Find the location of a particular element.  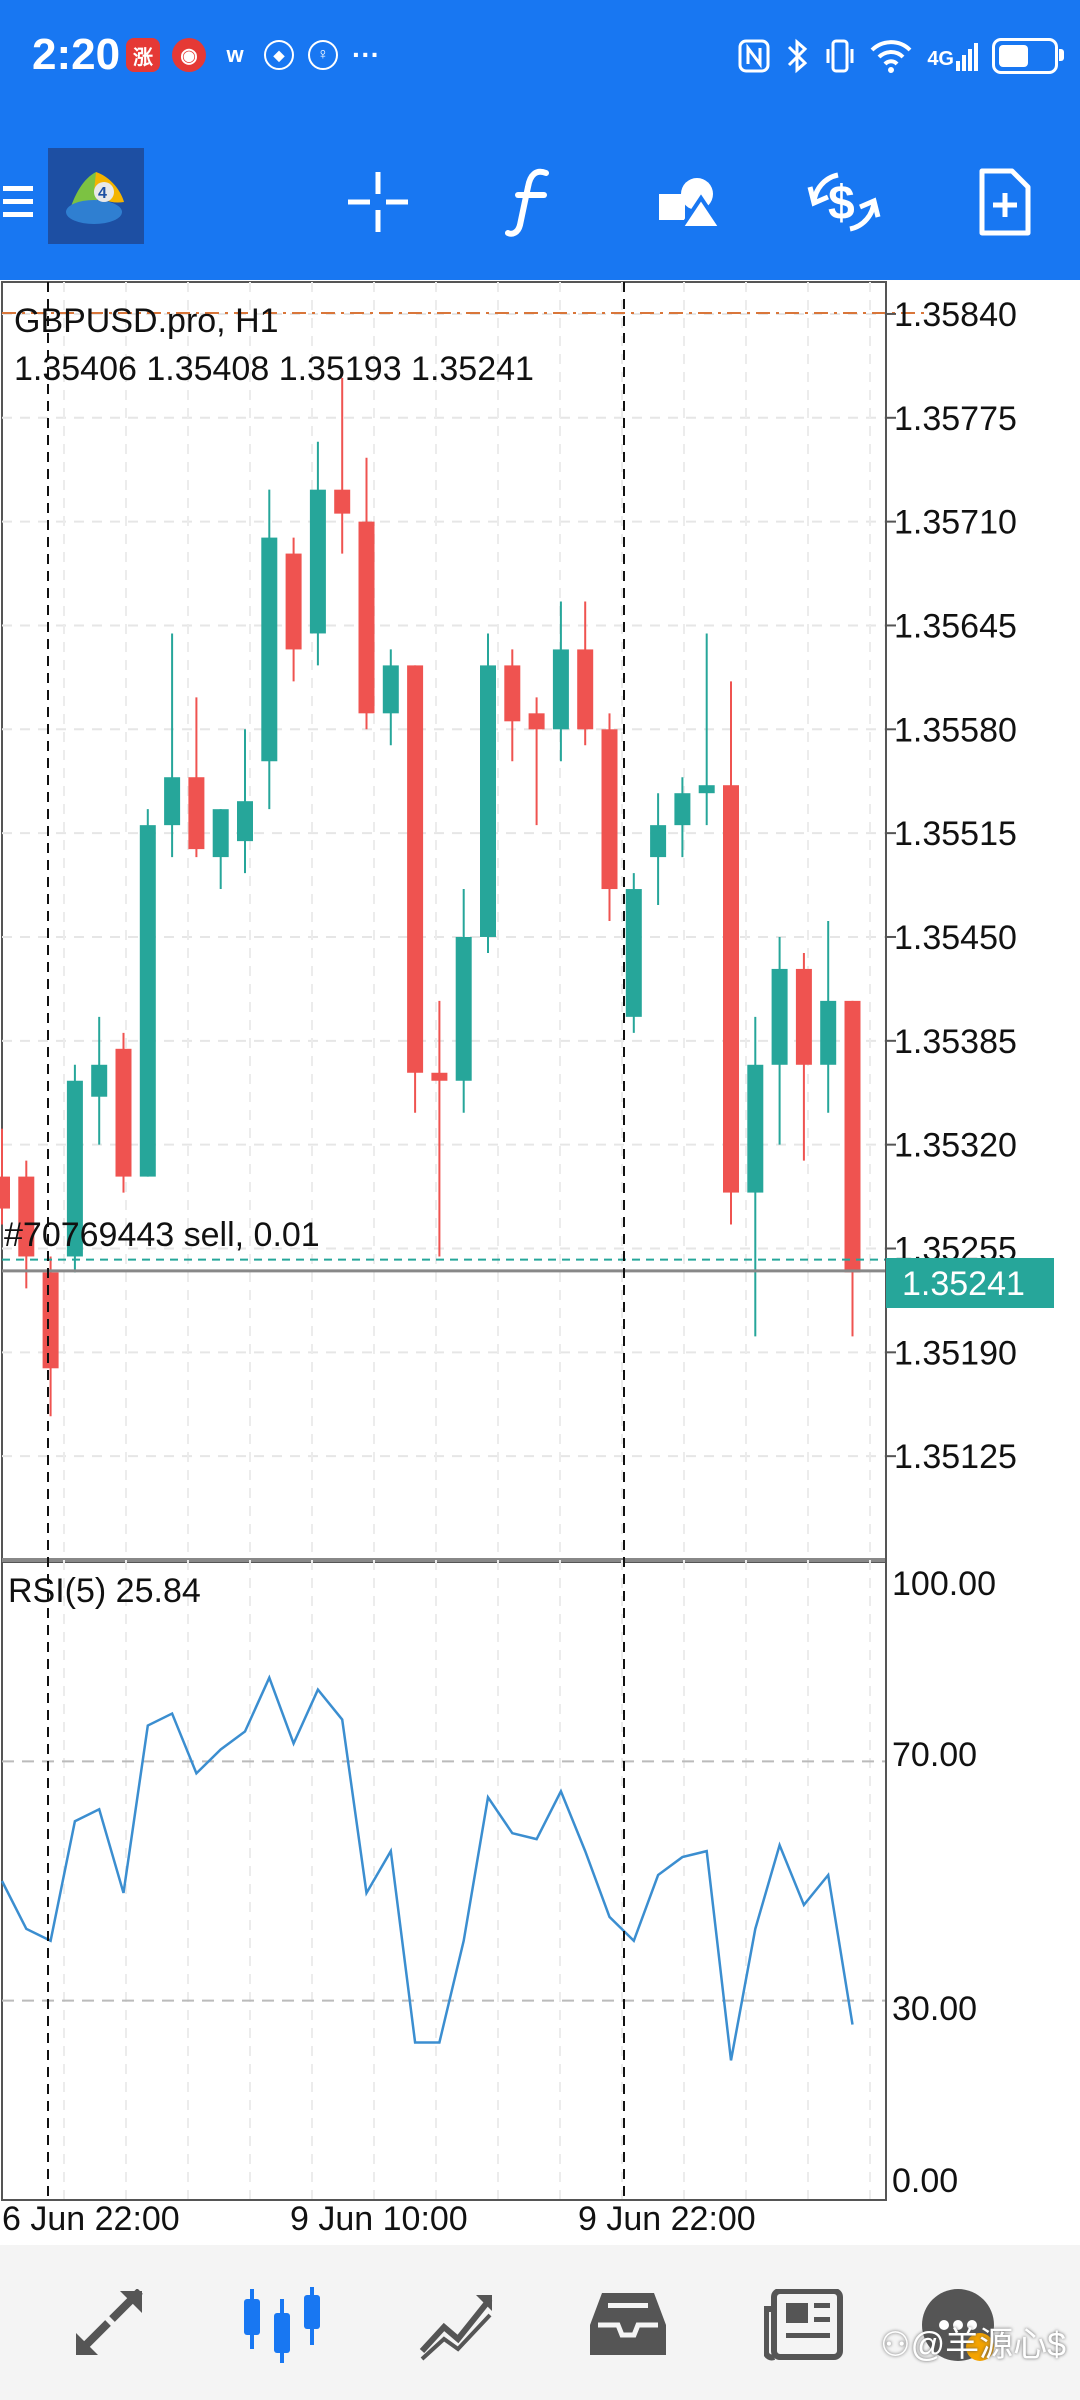

bluetooth-icon is located at coordinates (798, 56).